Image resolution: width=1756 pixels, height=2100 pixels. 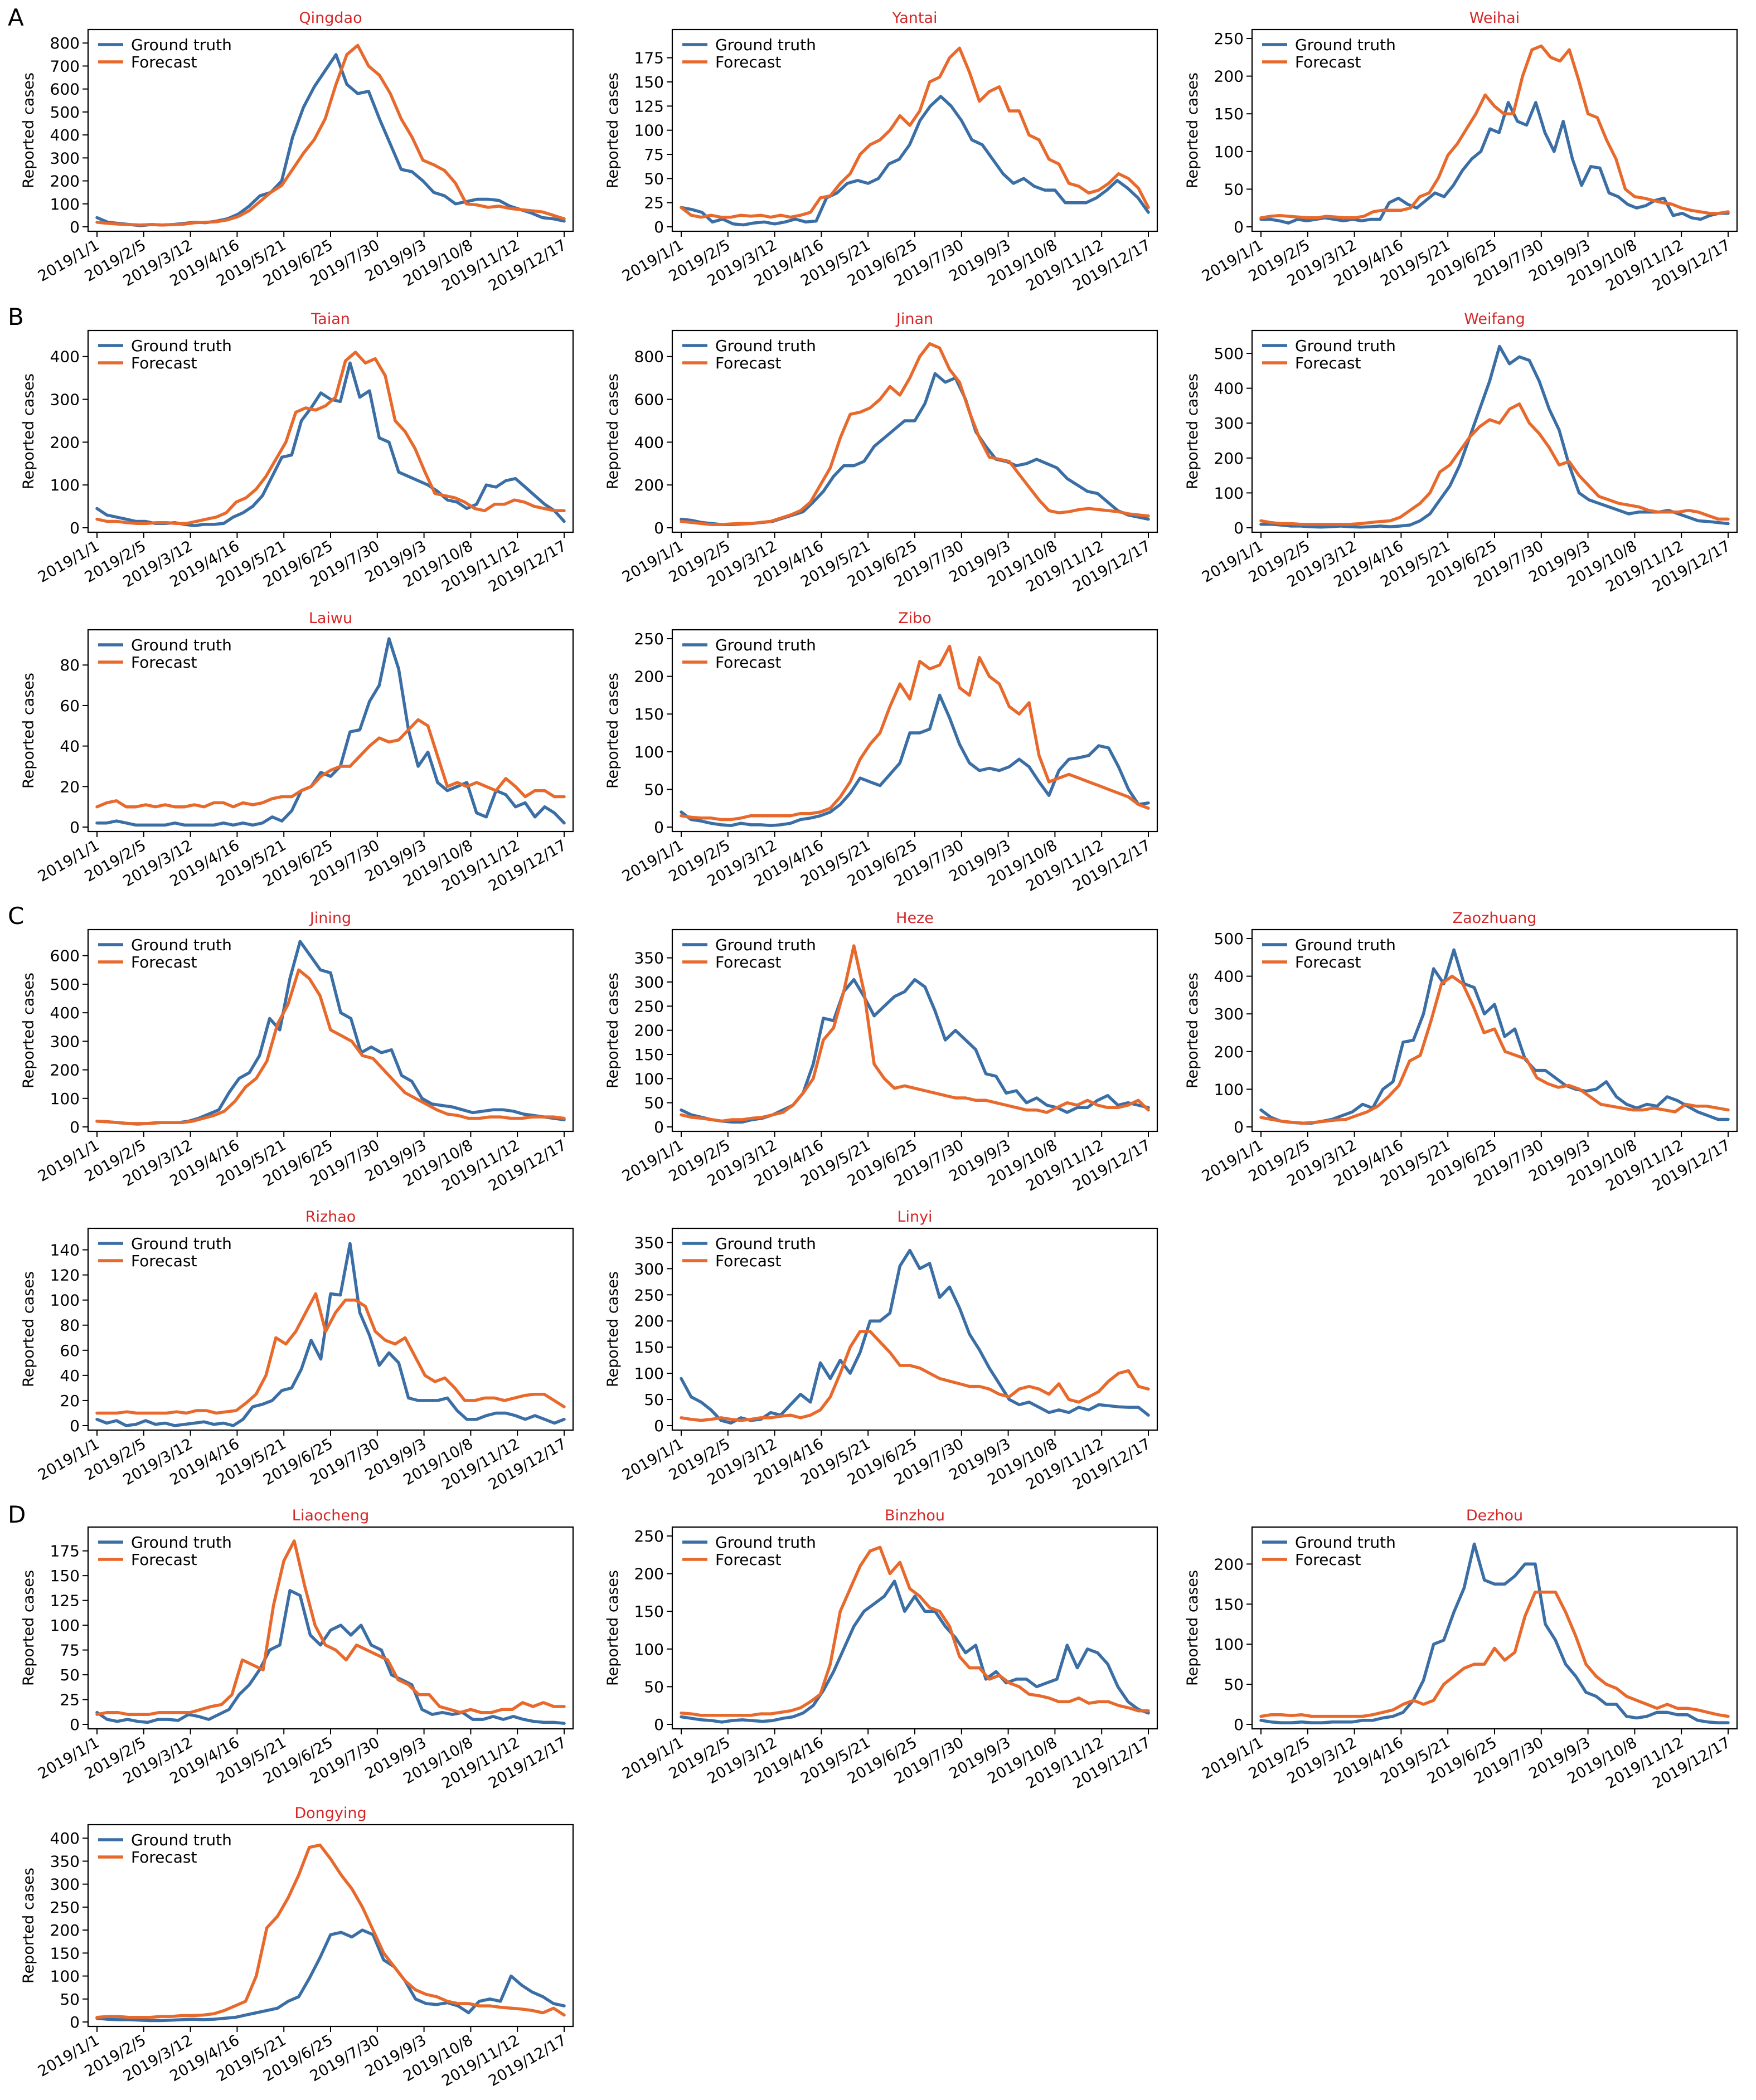 I want to click on chart-title: Liaocheng, so click(x=330, y=1515).